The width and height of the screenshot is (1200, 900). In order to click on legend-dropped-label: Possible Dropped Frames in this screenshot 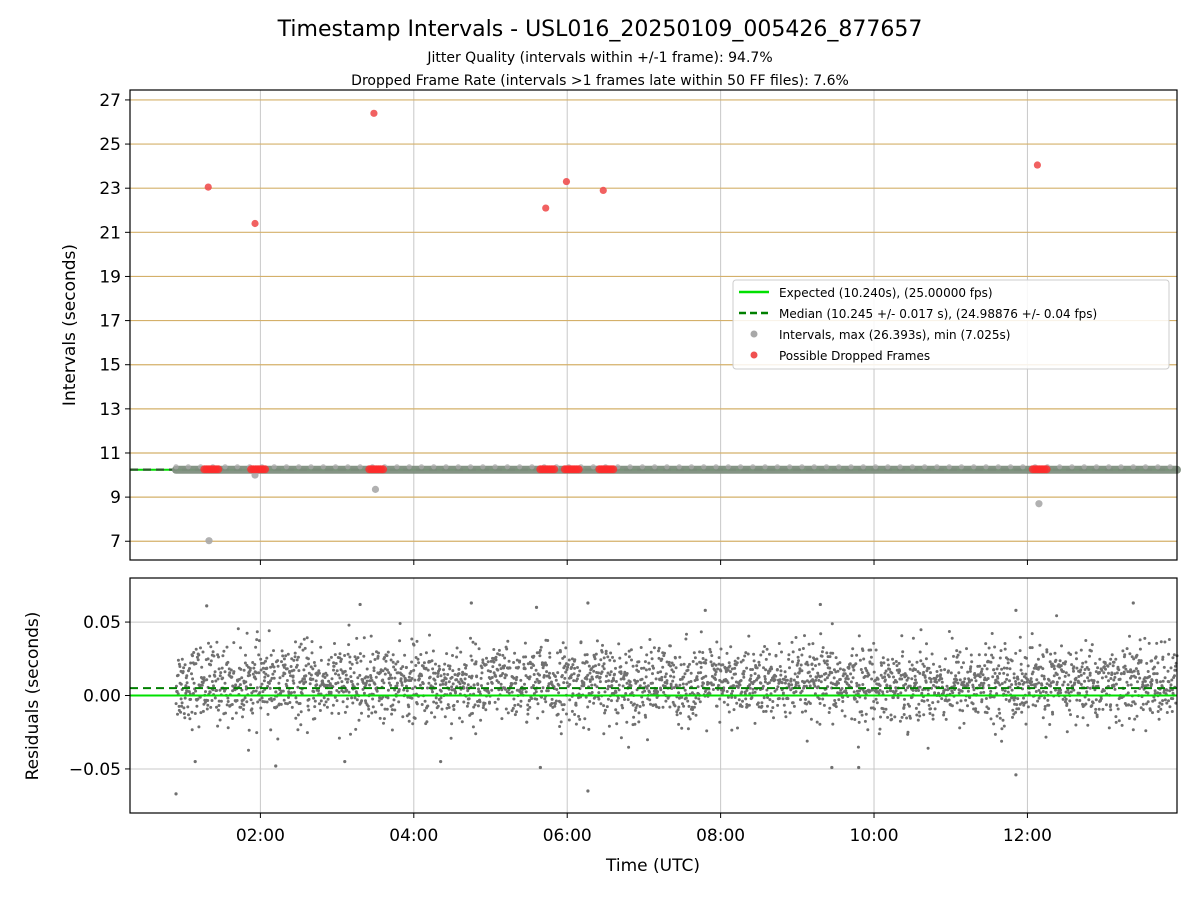, I will do `click(854, 356)`.